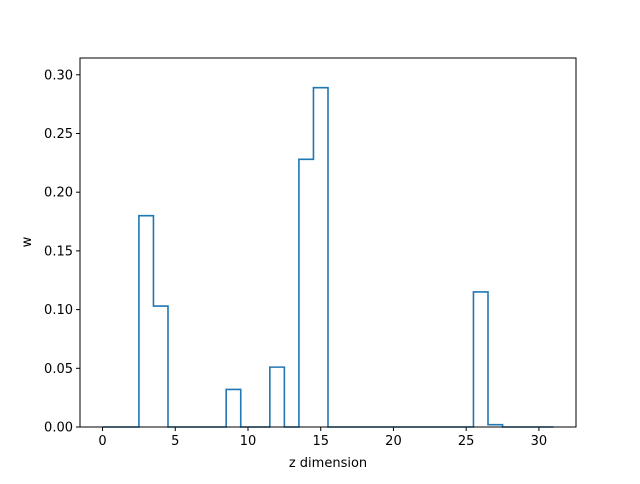  Describe the element at coordinates (27, 241) in the screenshot. I see `y-axis-label: w` at that location.